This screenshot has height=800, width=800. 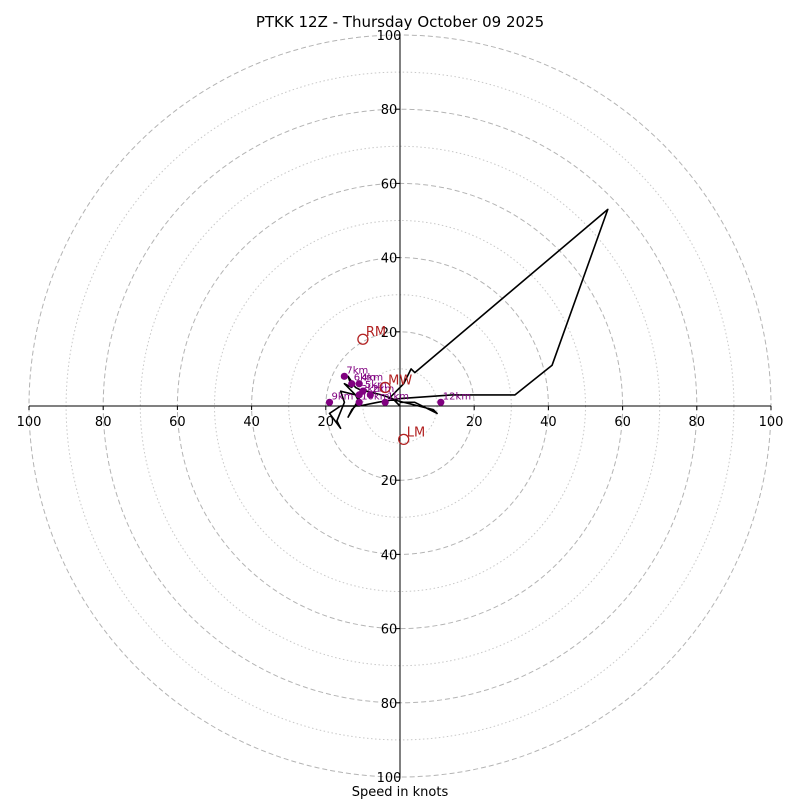 I want to click on height-marker-label: 5km, so click(x=376, y=385).